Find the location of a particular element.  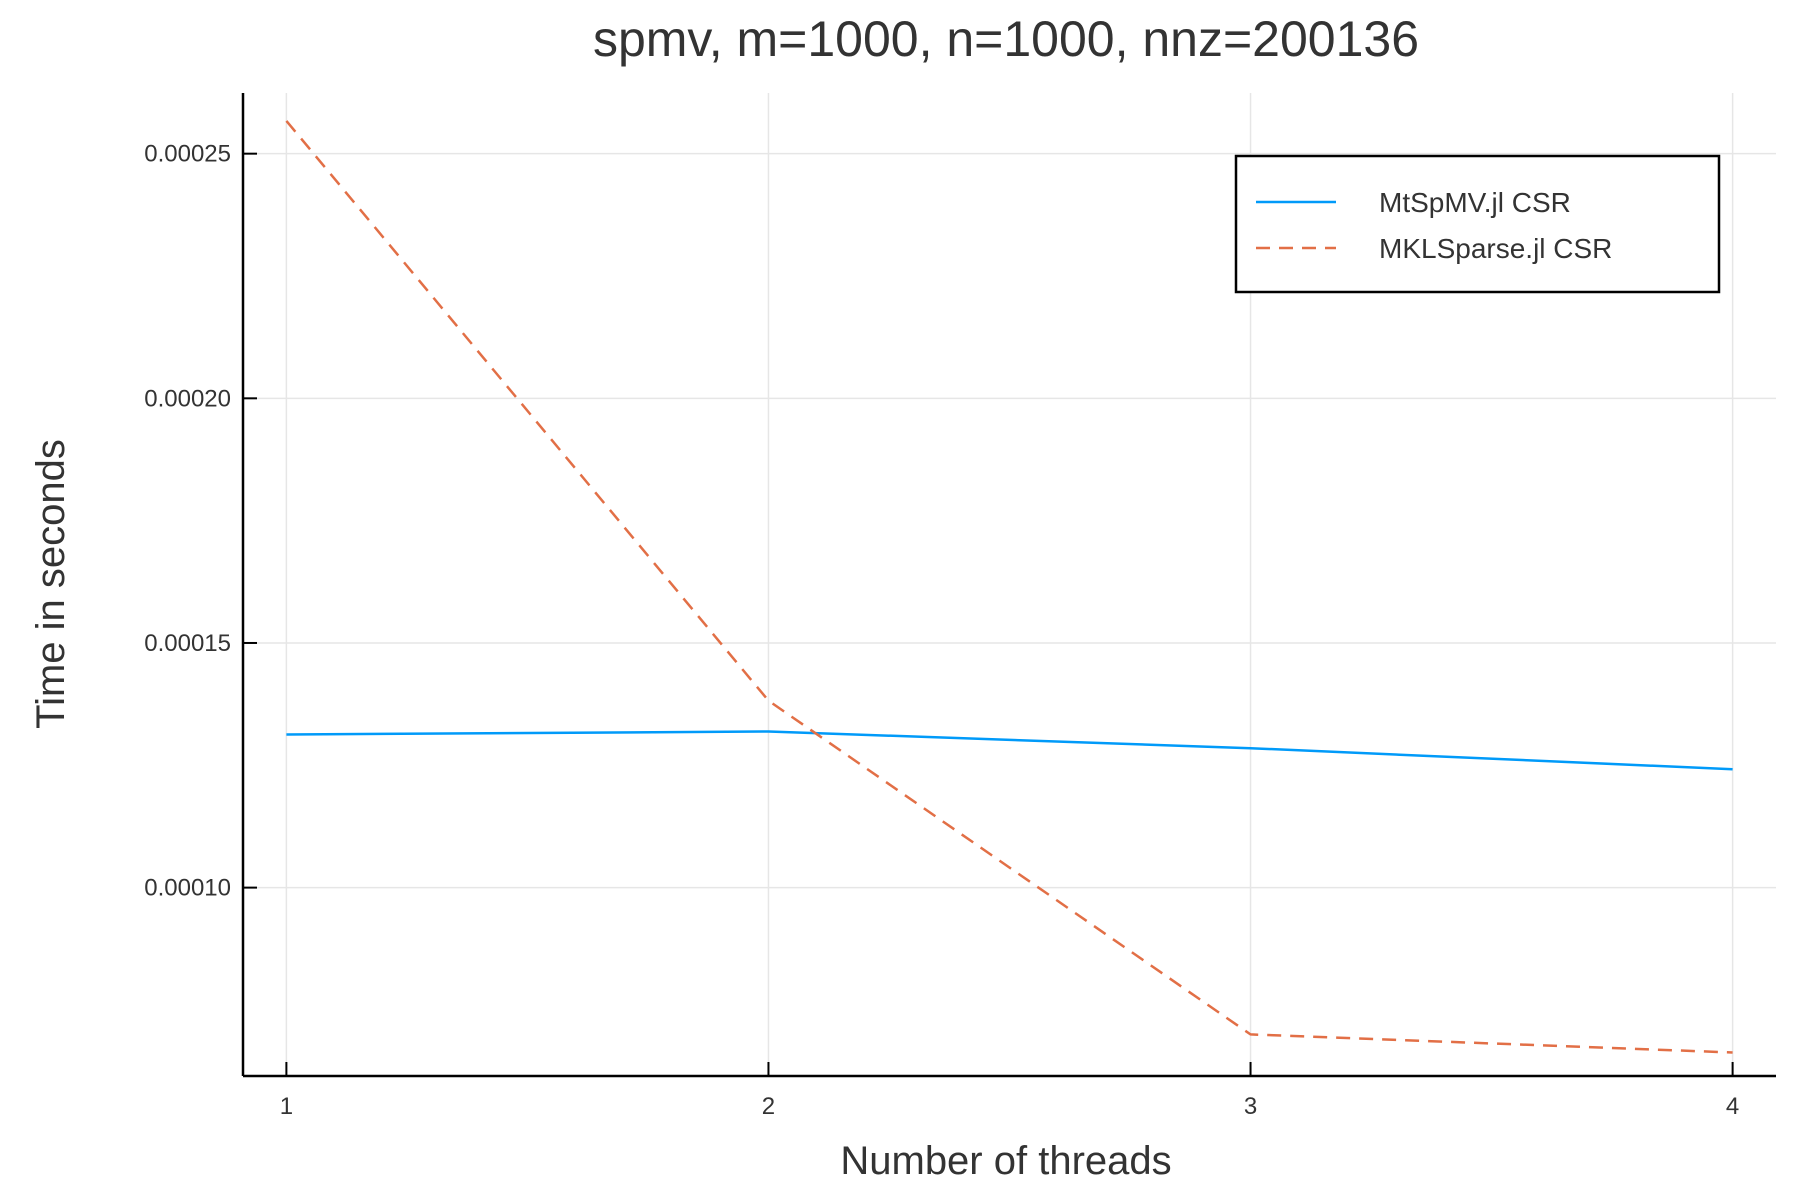

x-tick-label: 2 is located at coordinates (768, 1106).